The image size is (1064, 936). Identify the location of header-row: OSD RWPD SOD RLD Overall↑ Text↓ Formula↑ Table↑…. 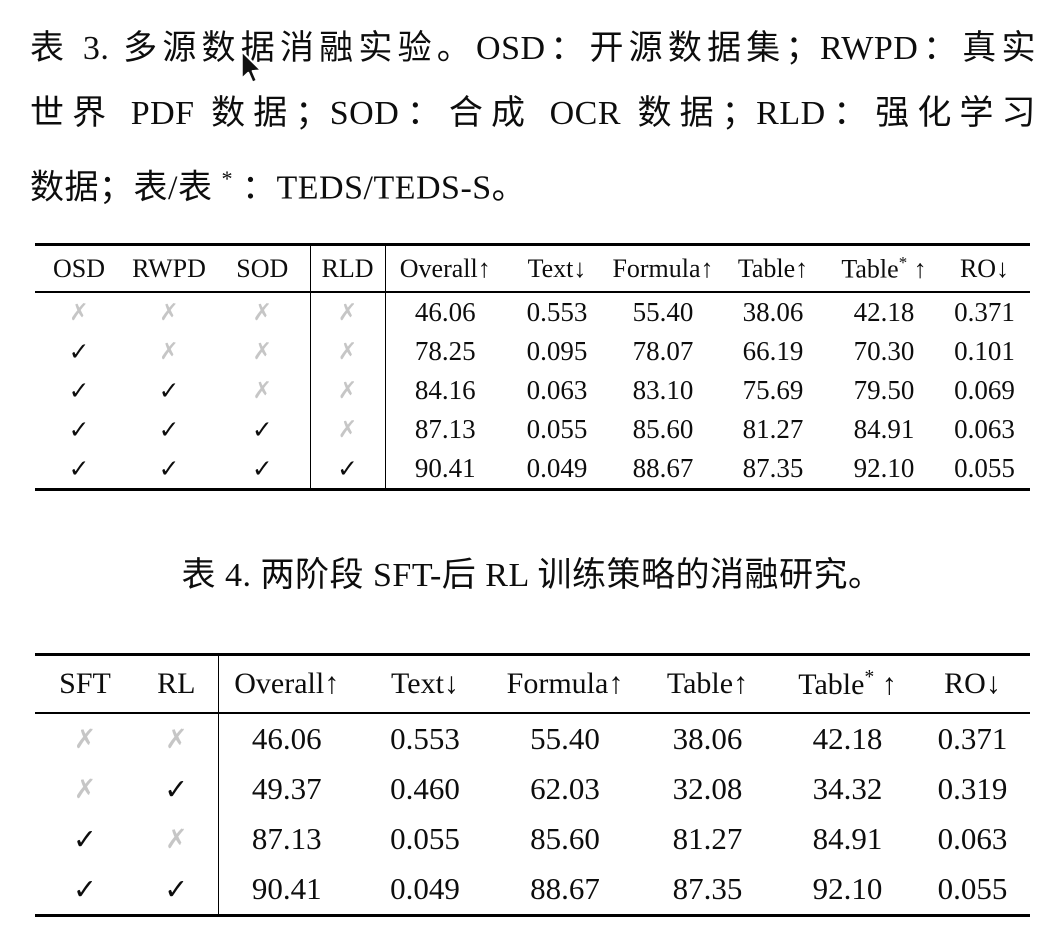
(532, 268).